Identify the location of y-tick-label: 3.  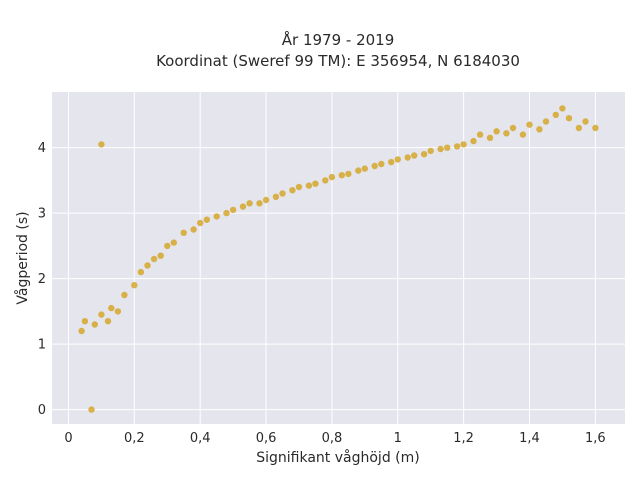
(42, 214).